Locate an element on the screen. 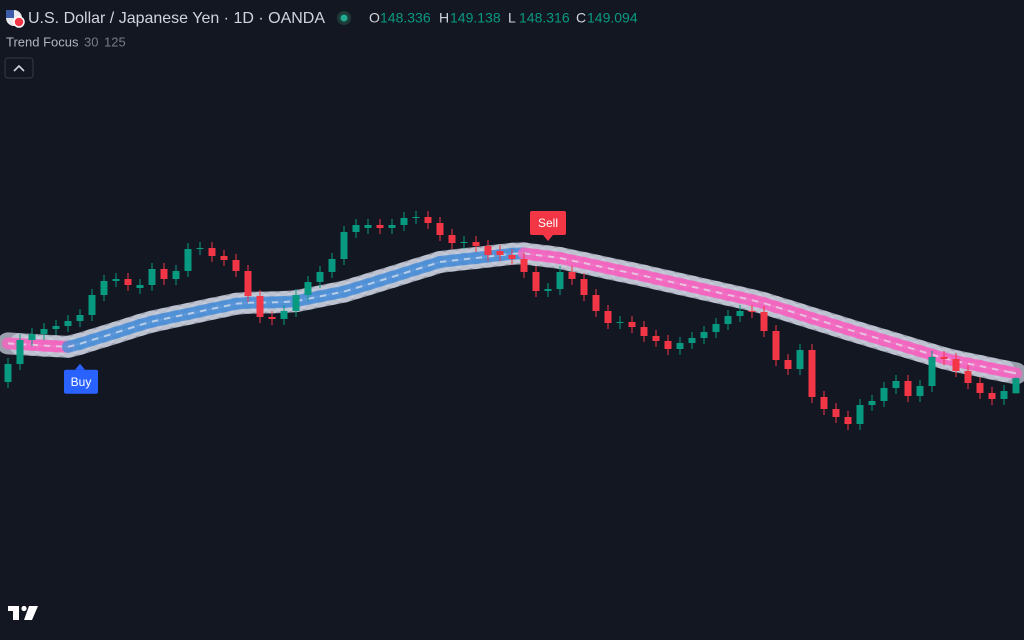  ohlc-value: 149.138 is located at coordinates (475, 18).